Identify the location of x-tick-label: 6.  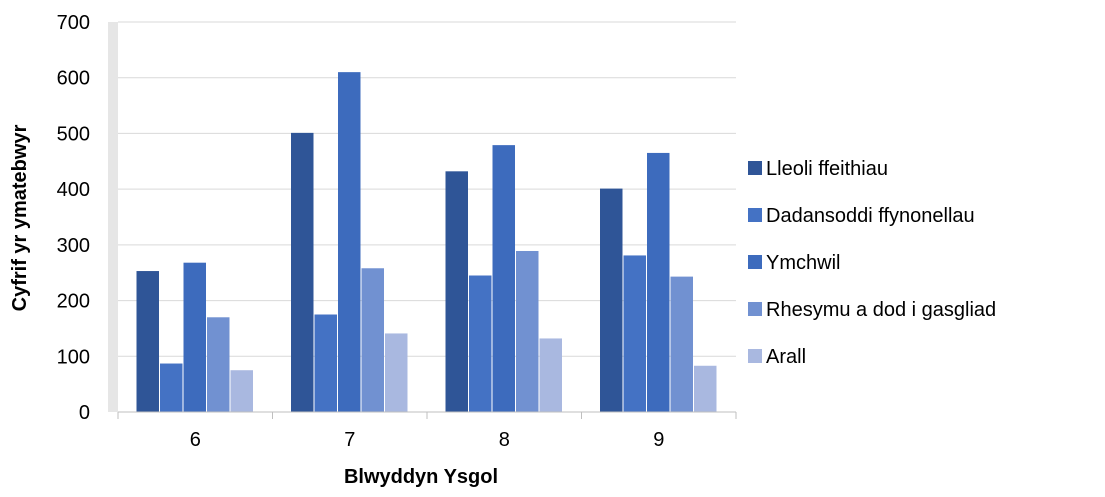
(195, 440).